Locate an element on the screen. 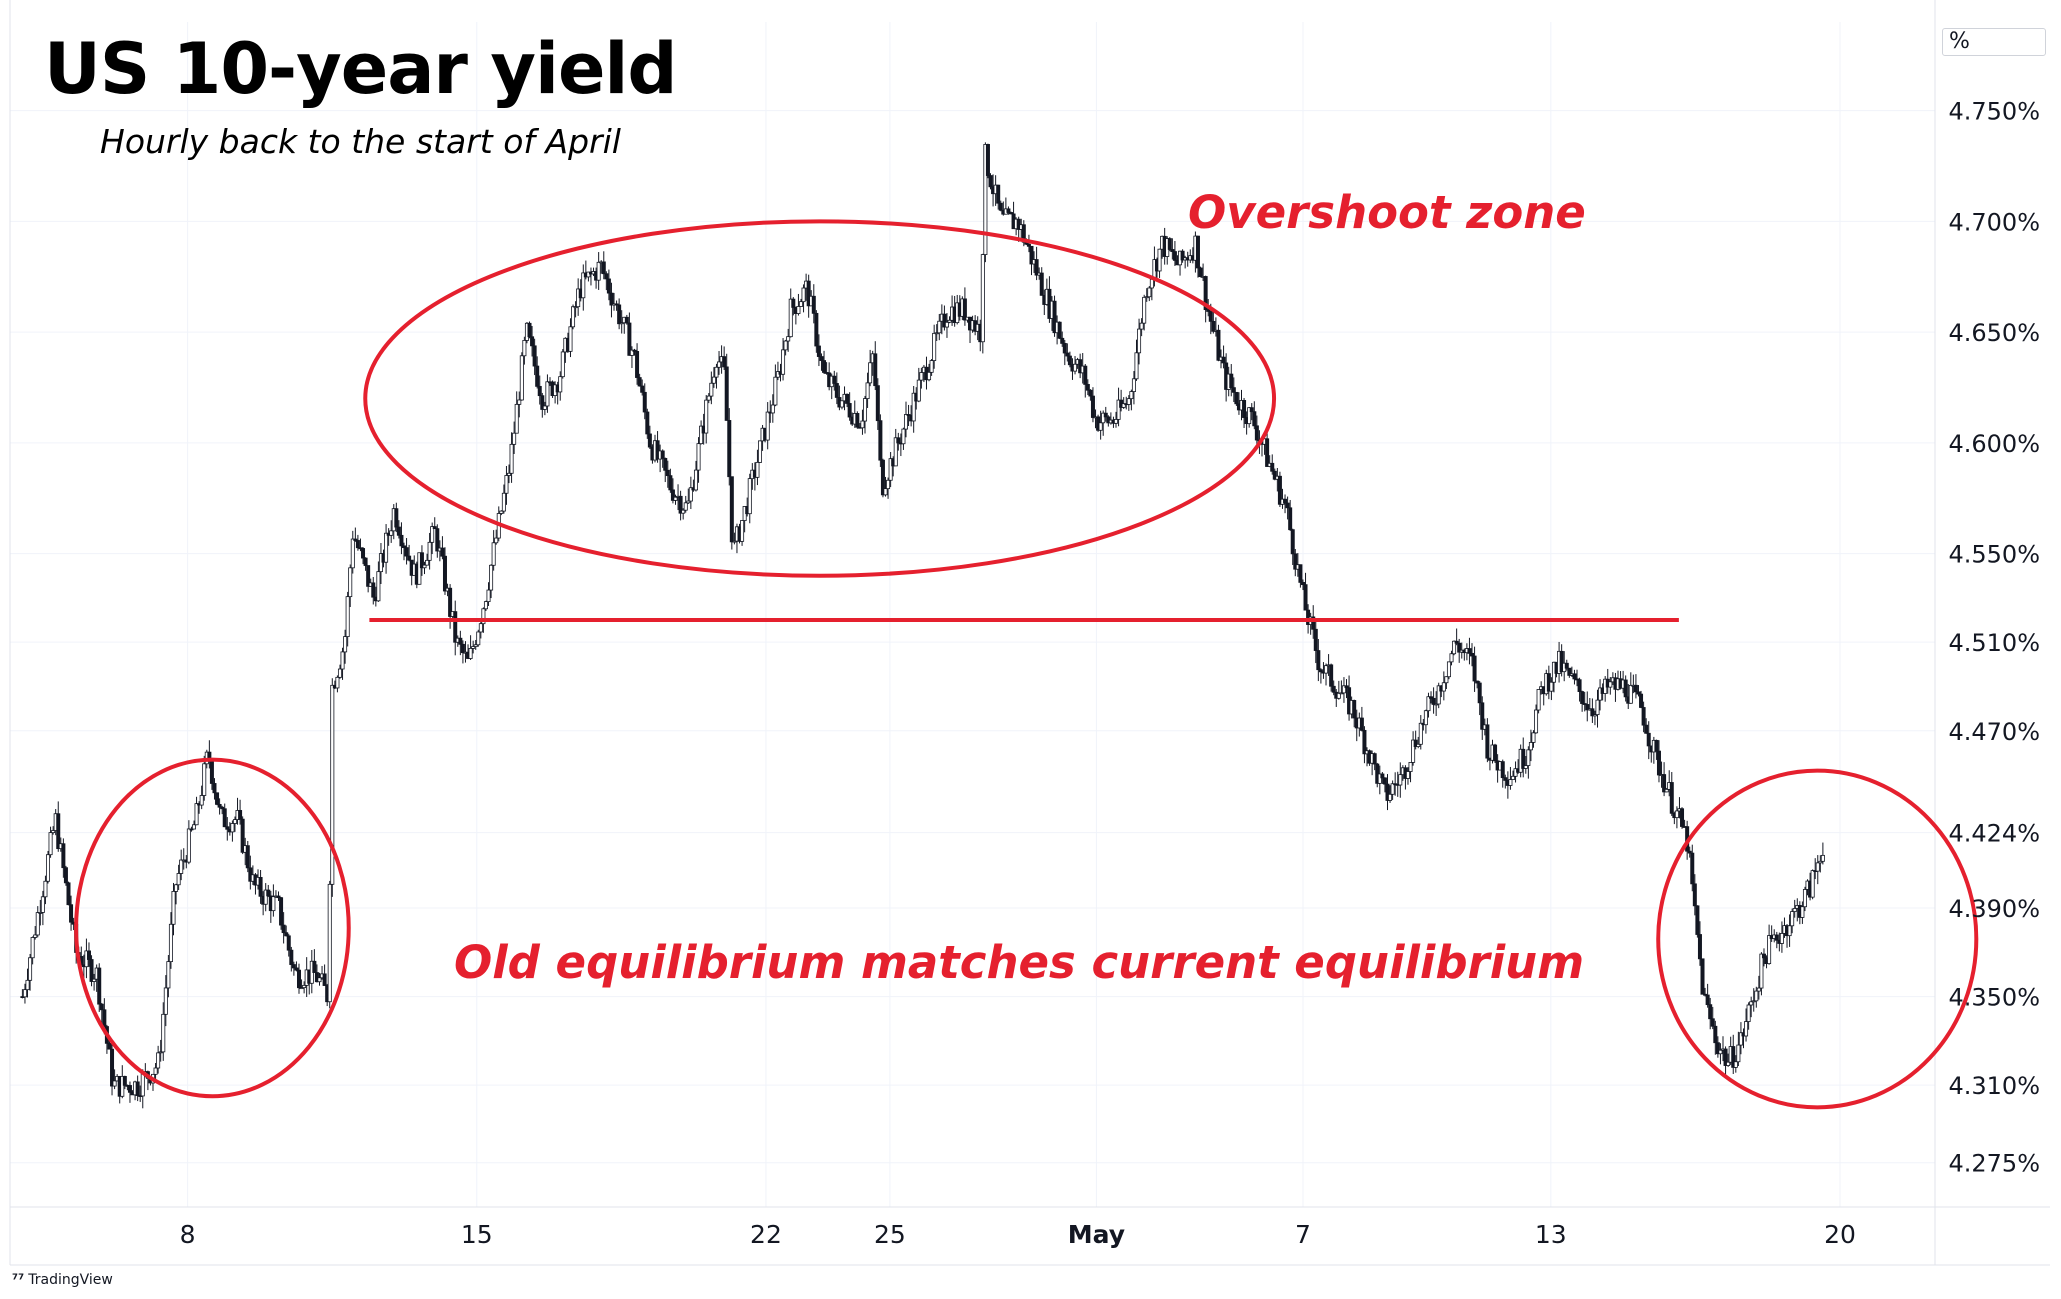  tradingview-logo-icon: ⁷⁷ is located at coordinates (18, 1280).